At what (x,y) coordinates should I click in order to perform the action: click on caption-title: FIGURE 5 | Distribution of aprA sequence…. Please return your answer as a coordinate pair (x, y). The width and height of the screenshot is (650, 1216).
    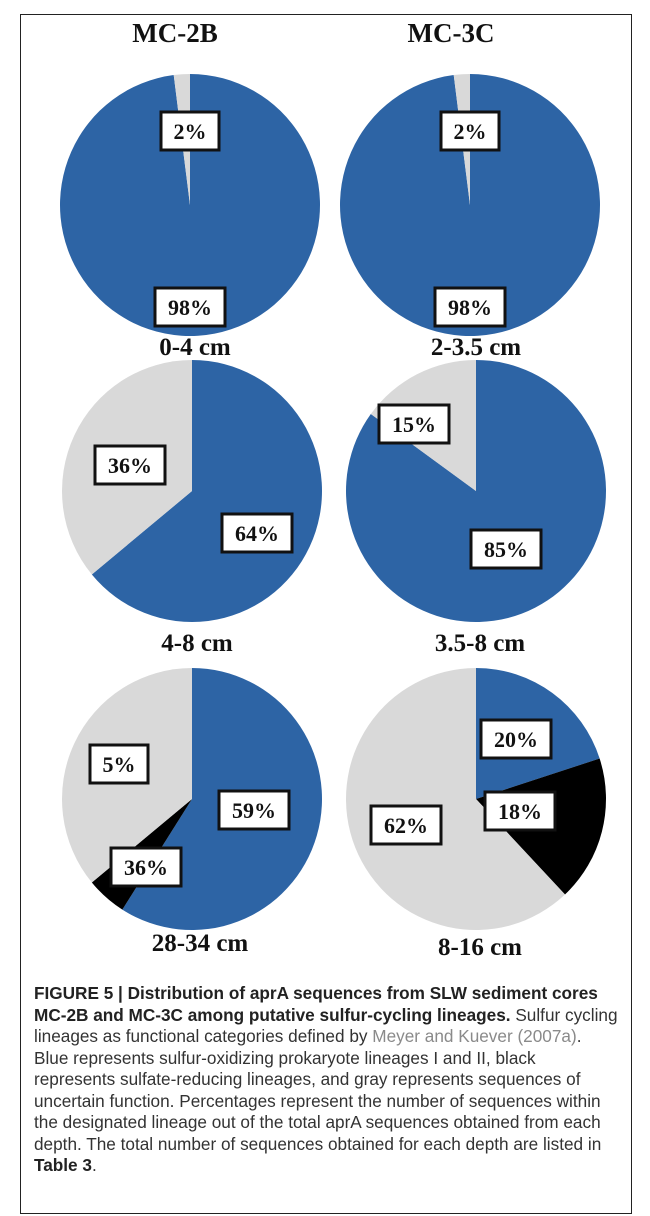
    Looking at the image, I should click on (316, 1004).